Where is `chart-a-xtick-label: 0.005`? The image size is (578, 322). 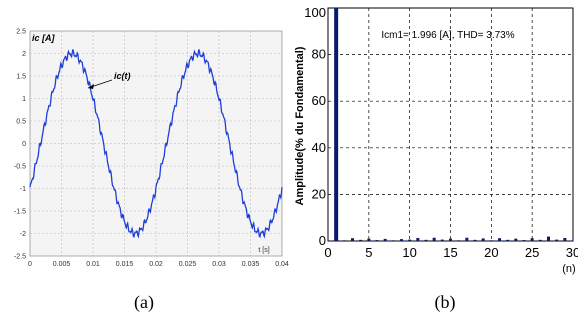
chart-a-xtick-label: 0.005 is located at coordinates (62, 264).